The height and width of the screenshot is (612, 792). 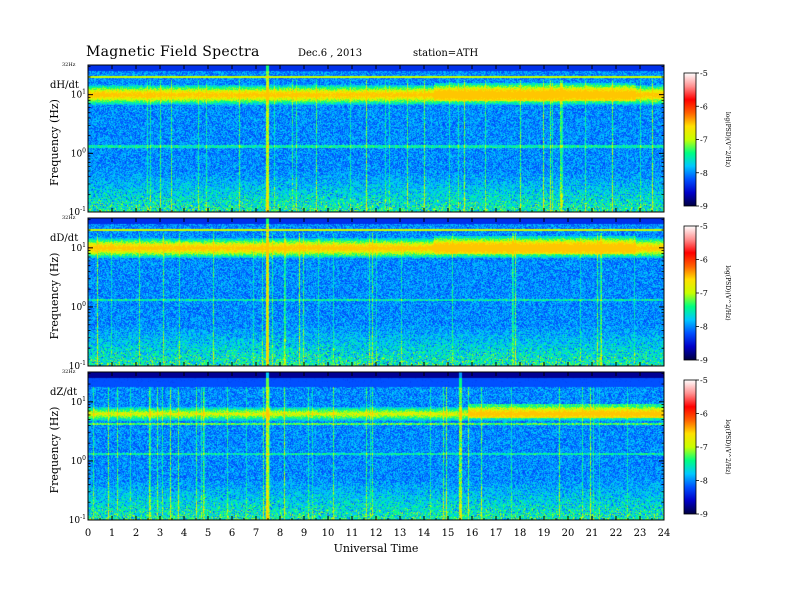 I want to click on x-tick-label: 13, so click(x=400, y=533).